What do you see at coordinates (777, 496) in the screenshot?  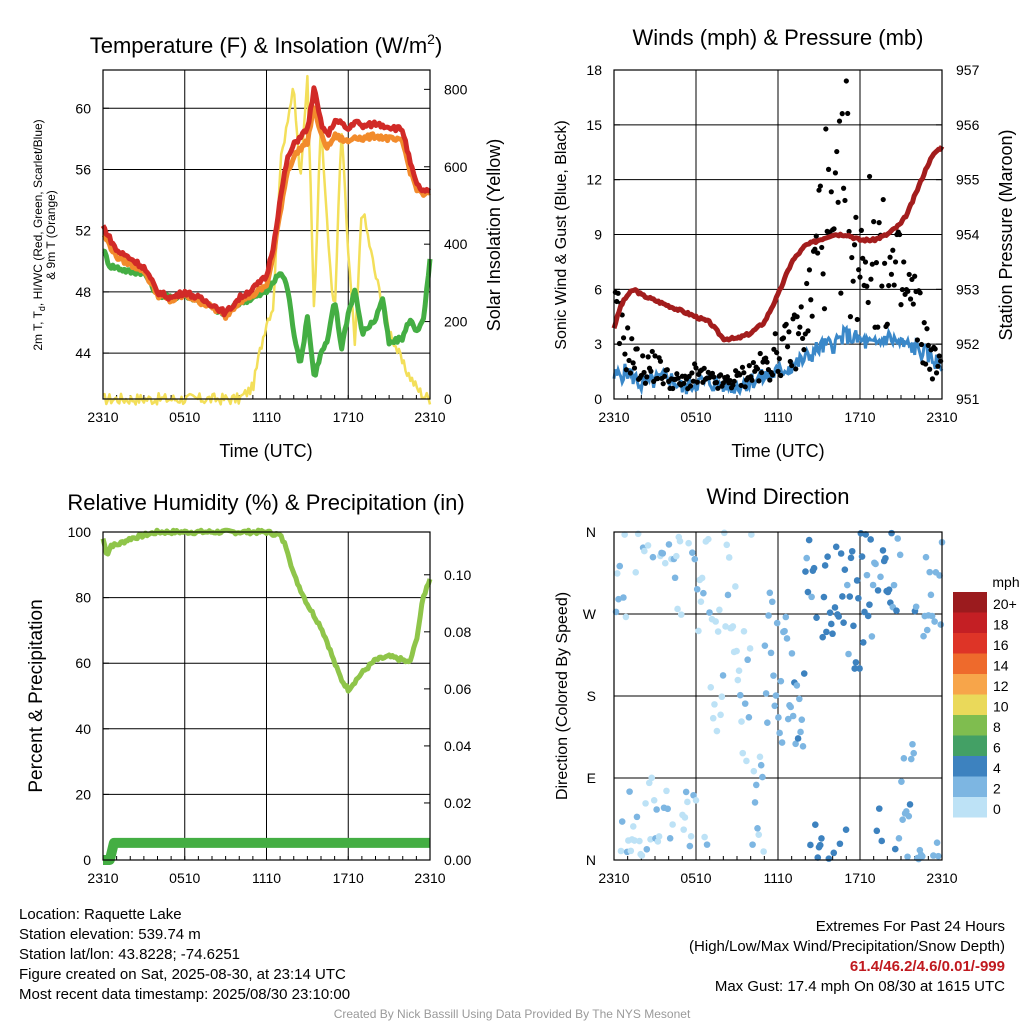 I see `direction-title: Wind Direction` at bounding box center [777, 496].